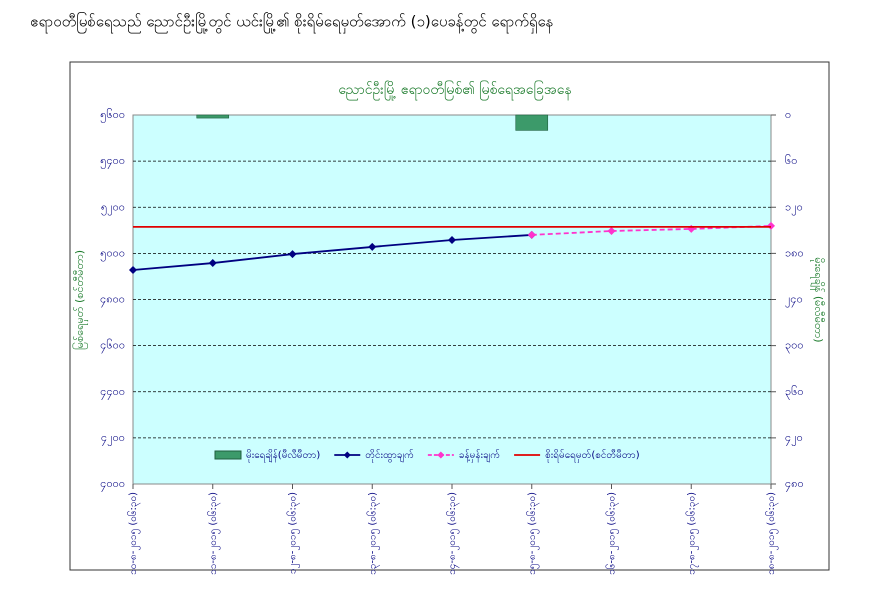 The height and width of the screenshot is (589, 873). What do you see at coordinates (113, 438) in the screenshot?
I see `y-tick-label: ၄၂၀၀` at bounding box center [113, 438].